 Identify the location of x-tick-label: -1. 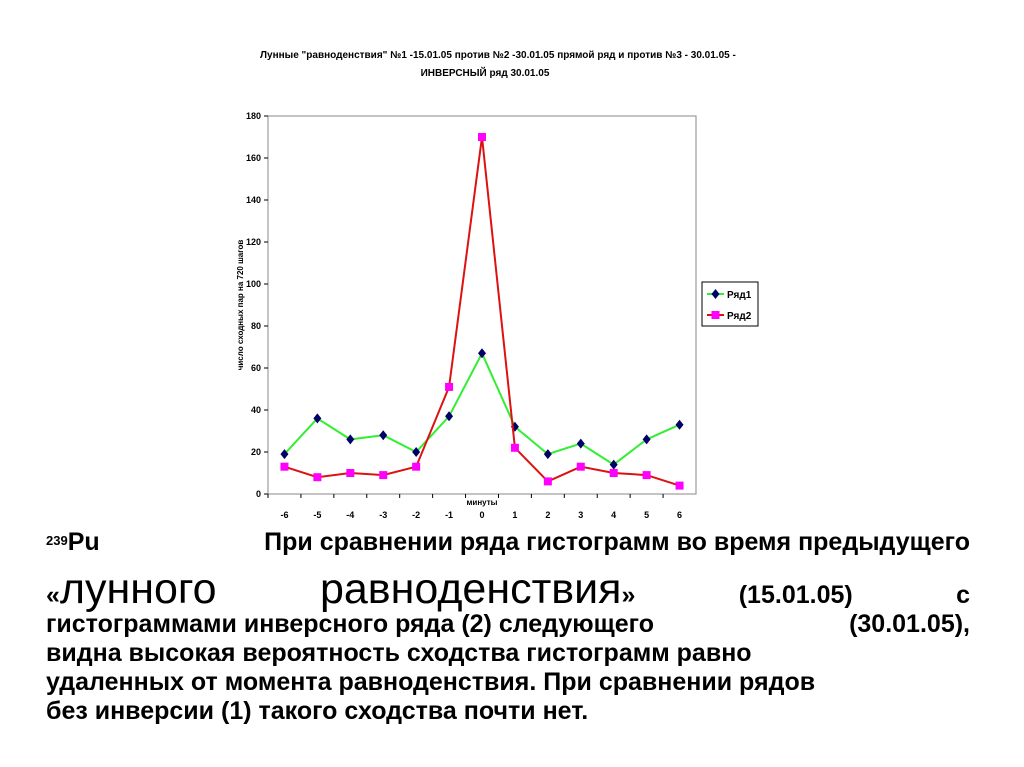
(449, 515).